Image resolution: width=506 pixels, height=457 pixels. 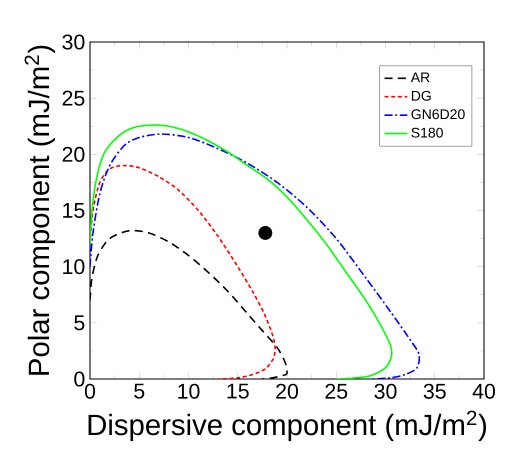 I want to click on x-tick-label: 35, so click(x=435, y=391).